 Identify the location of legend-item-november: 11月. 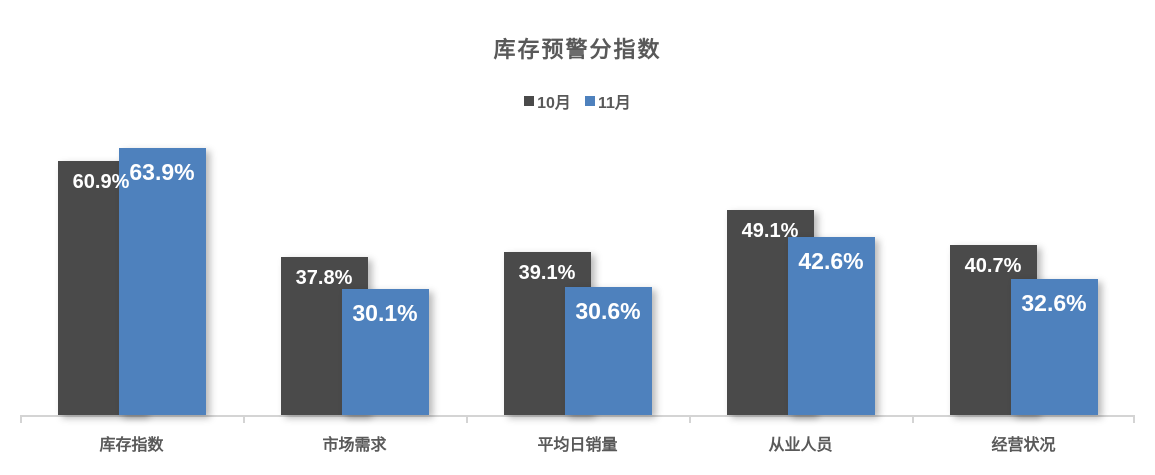
(607, 101).